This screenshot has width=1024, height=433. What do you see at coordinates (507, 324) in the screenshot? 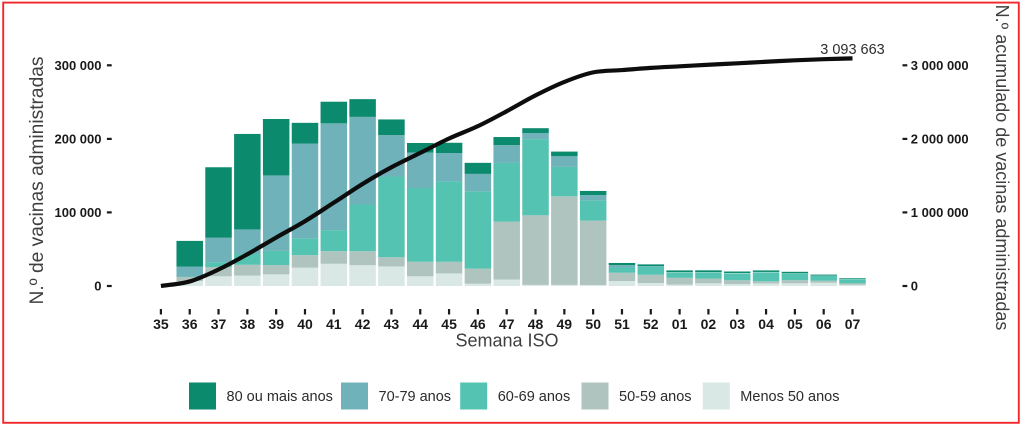
I see `svg-text: 47` at bounding box center [507, 324].